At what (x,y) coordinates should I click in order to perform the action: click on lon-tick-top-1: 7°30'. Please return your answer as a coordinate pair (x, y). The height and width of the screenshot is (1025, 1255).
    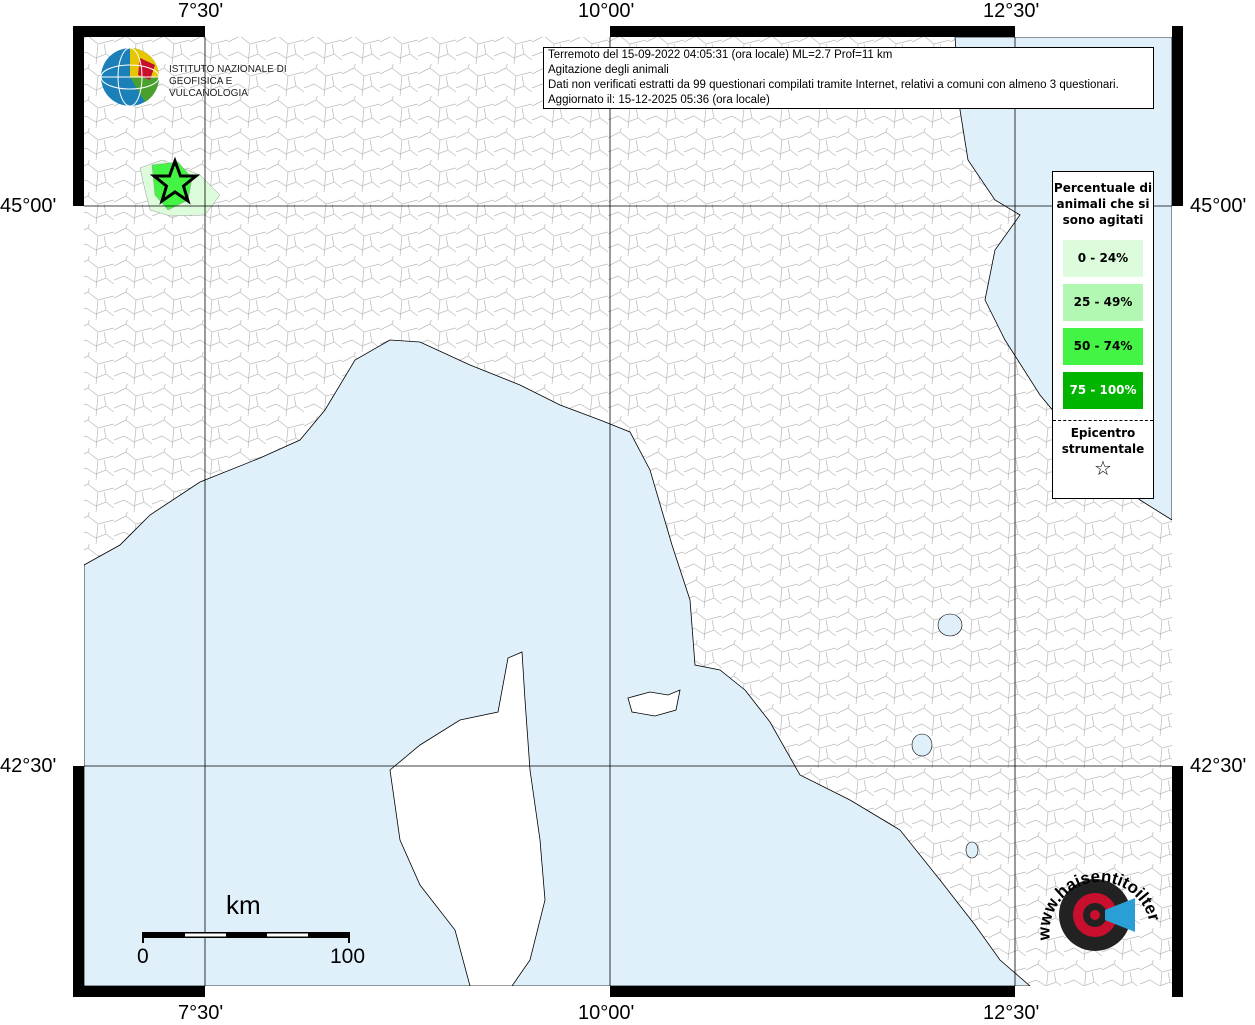
    Looking at the image, I should click on (201, 11).